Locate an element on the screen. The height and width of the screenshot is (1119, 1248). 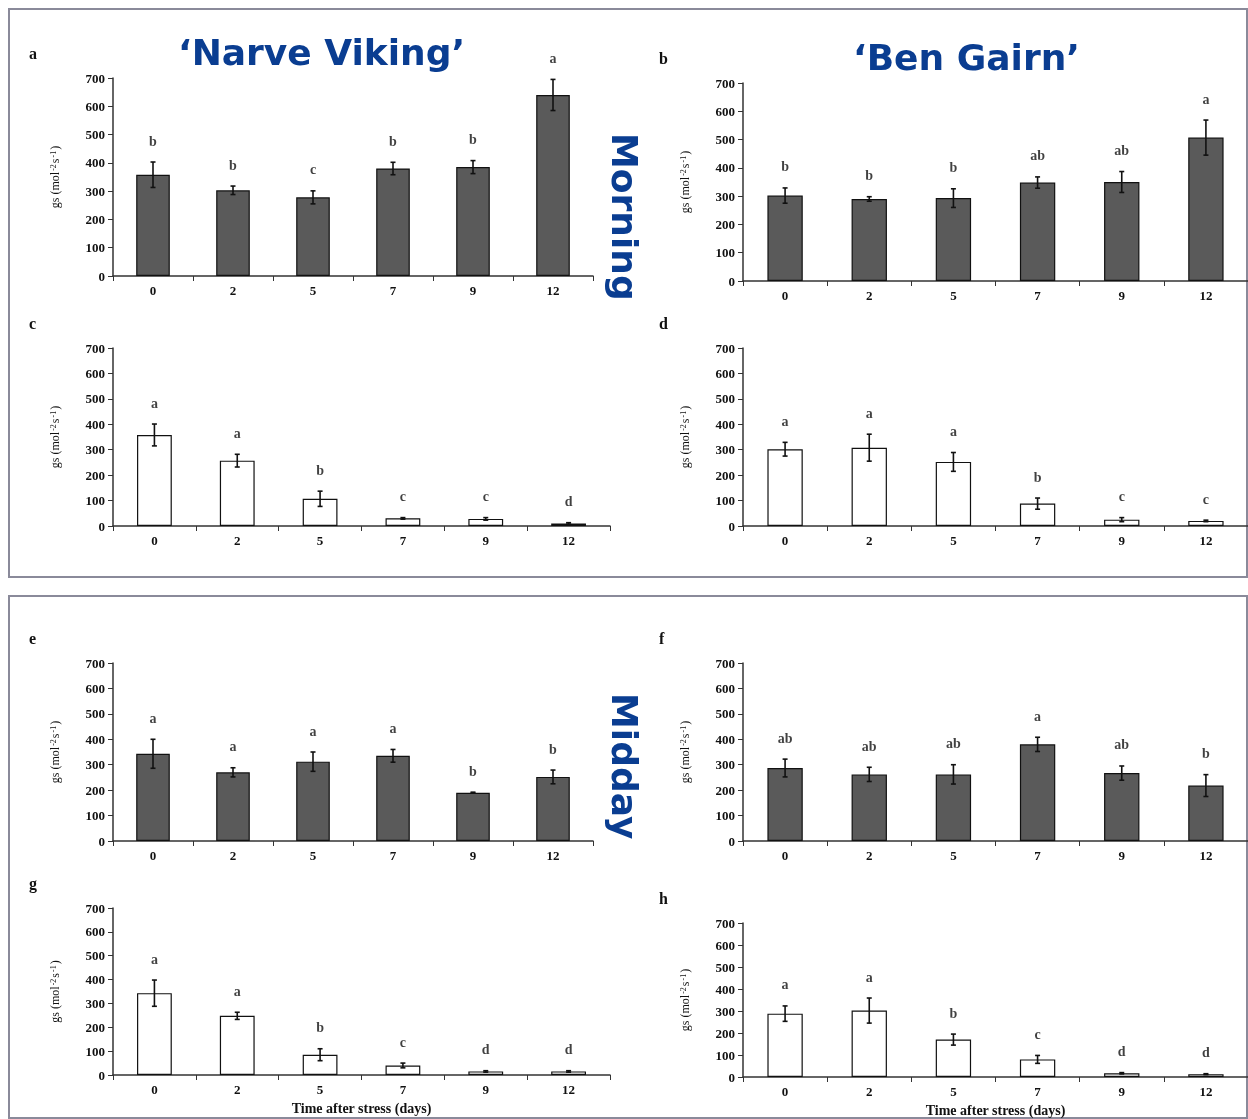
annotation: d is located at coordinates (568, 1050).